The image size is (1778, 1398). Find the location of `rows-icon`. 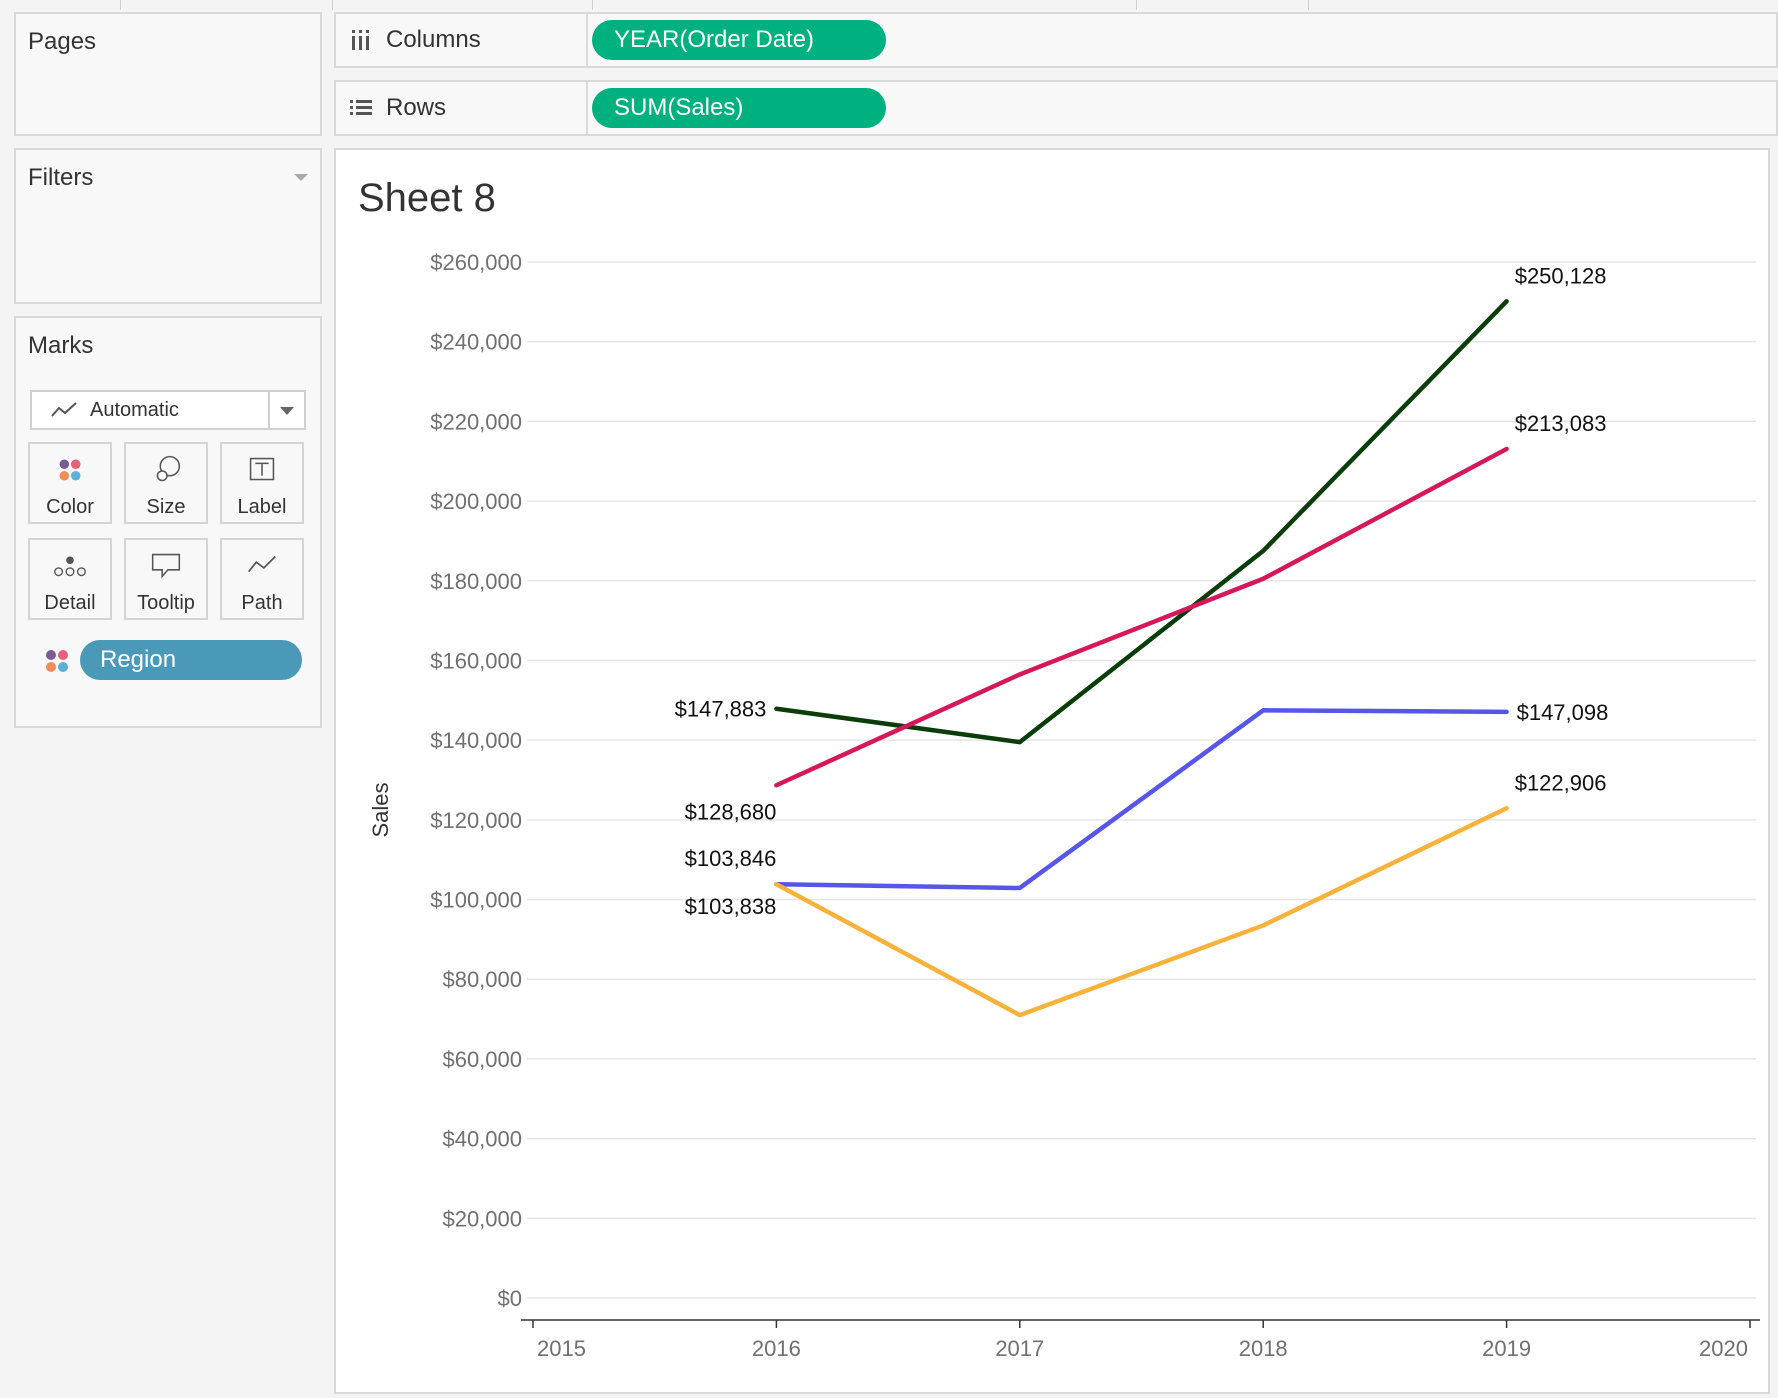

rows-icon is located at coordinates (361, 107).